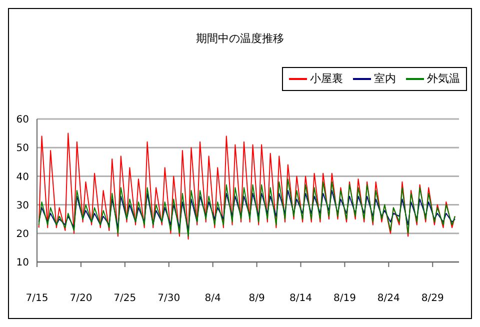 This screenshot has height=327, width=480. Describe the element at coordinates (301, 298) in the screenshot. I see `x-tick-label: 8/14` at that location.